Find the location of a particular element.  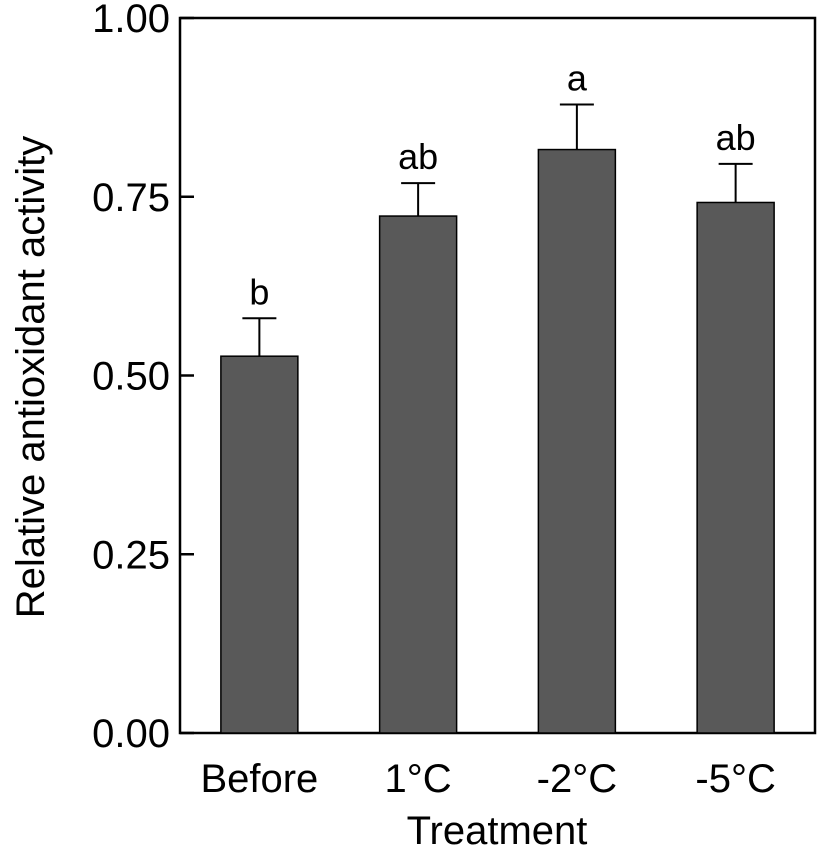

significance-label: b is located at coordinates (259, 291).